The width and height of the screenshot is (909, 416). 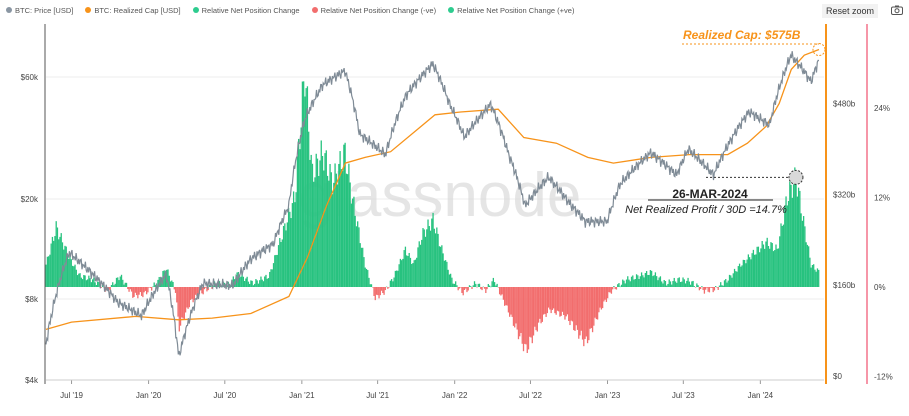 I want to click on legend-item: BTC: Price [USD], so click(x=39, y=10).